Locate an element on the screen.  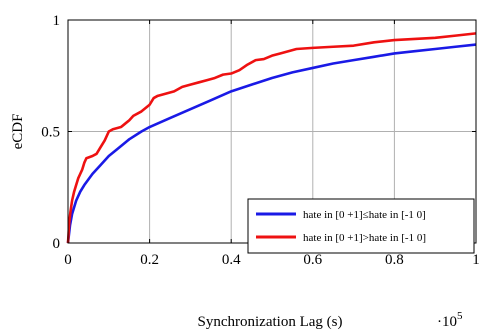
legend-label-series-1: hate in [0 +1]≤hate in [-1 0] is located at coordinates (364, 215).